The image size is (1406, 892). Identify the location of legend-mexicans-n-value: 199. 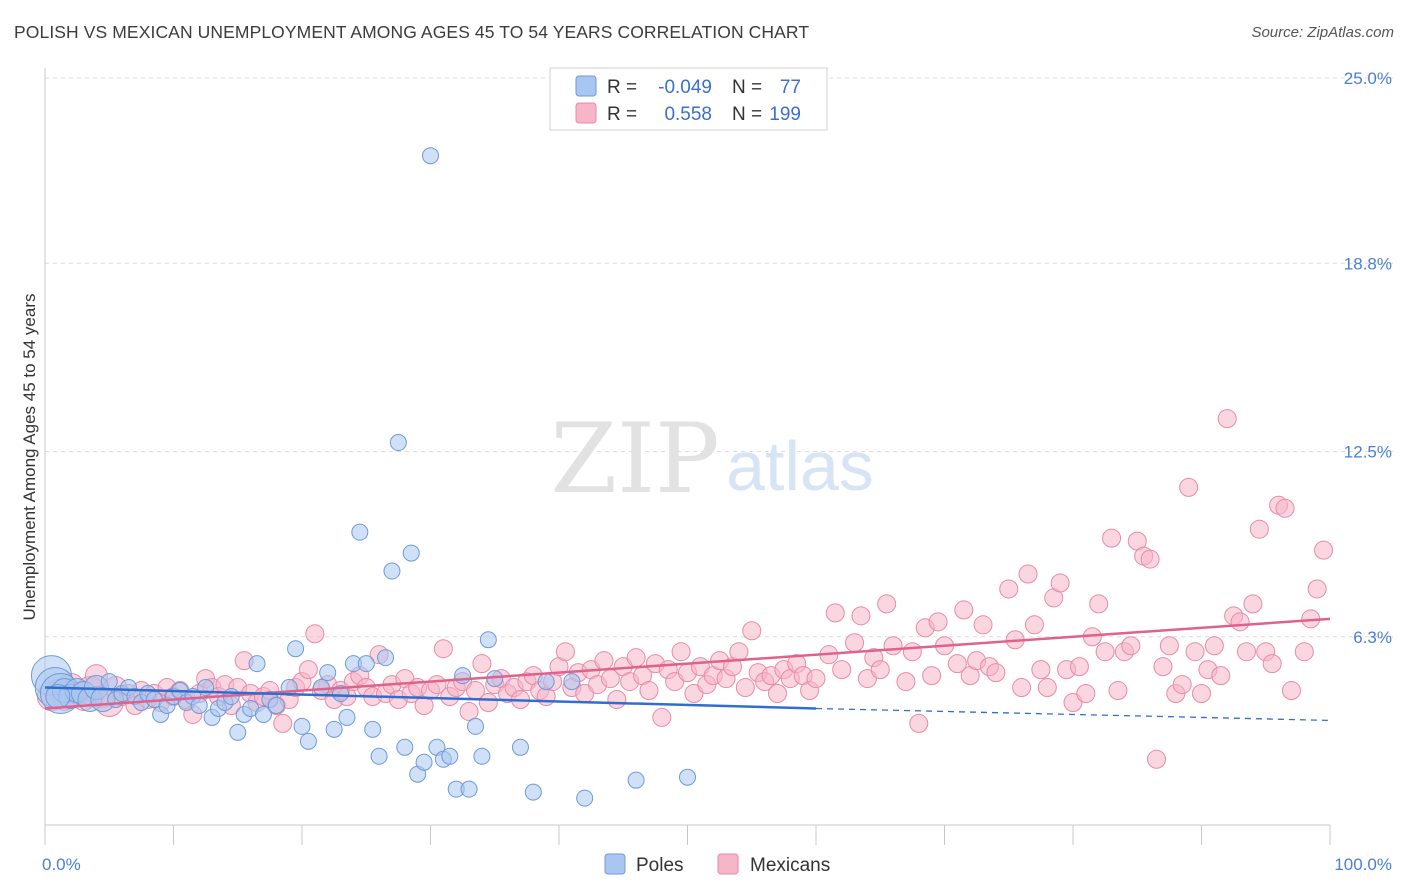
(785, 114).